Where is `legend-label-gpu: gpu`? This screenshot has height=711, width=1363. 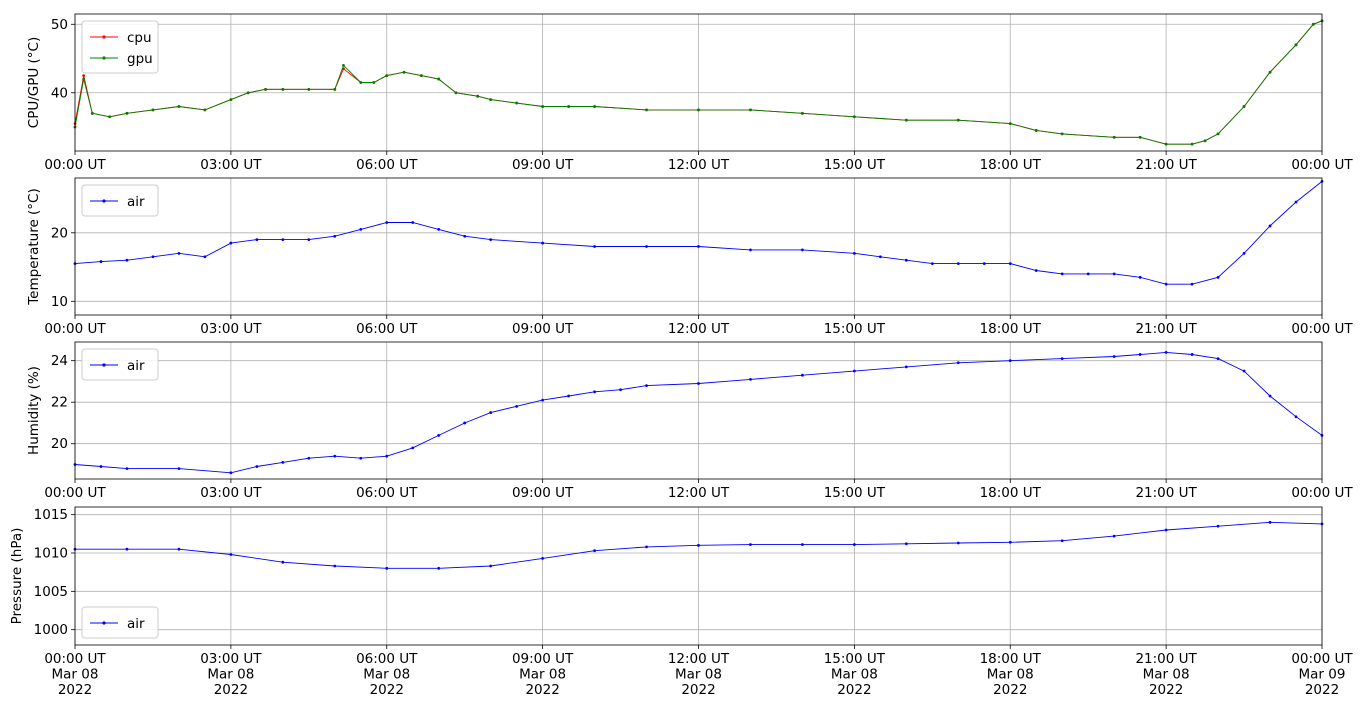
legend-label-gpu: gpu is located at coordinates (140, 59).